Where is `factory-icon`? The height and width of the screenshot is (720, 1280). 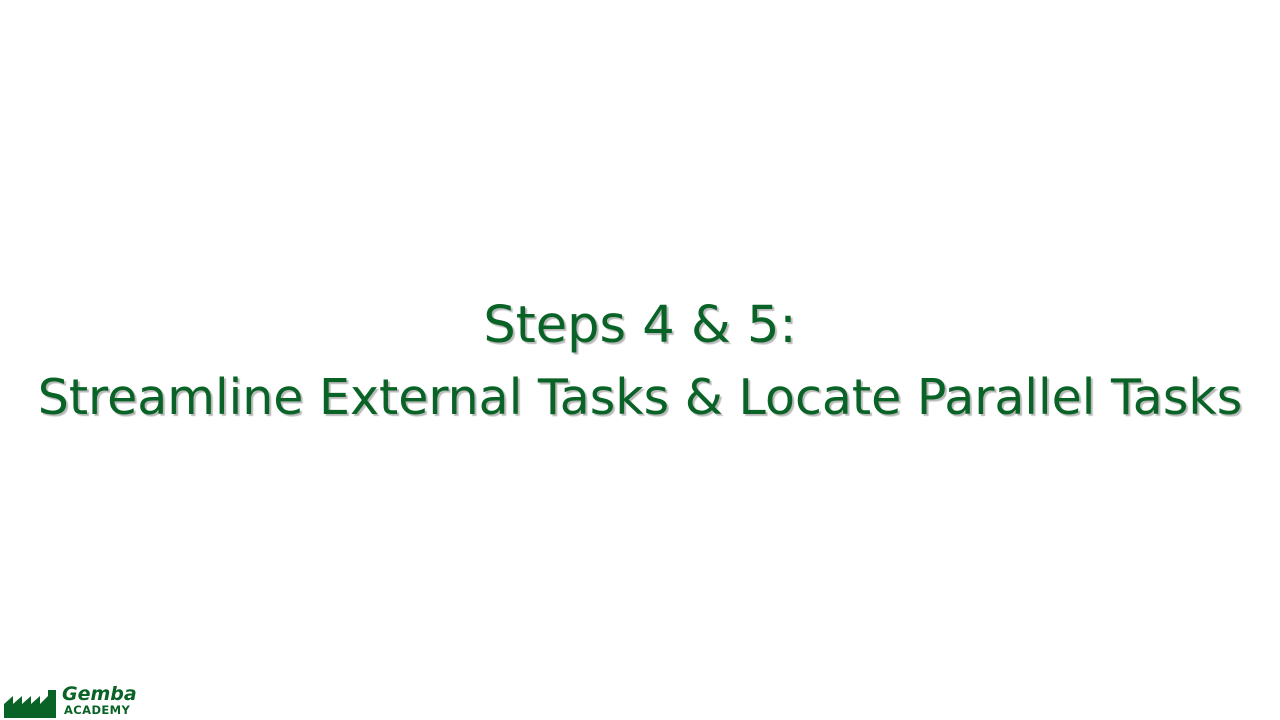 factory-icon is located at coordinates (30, 704).